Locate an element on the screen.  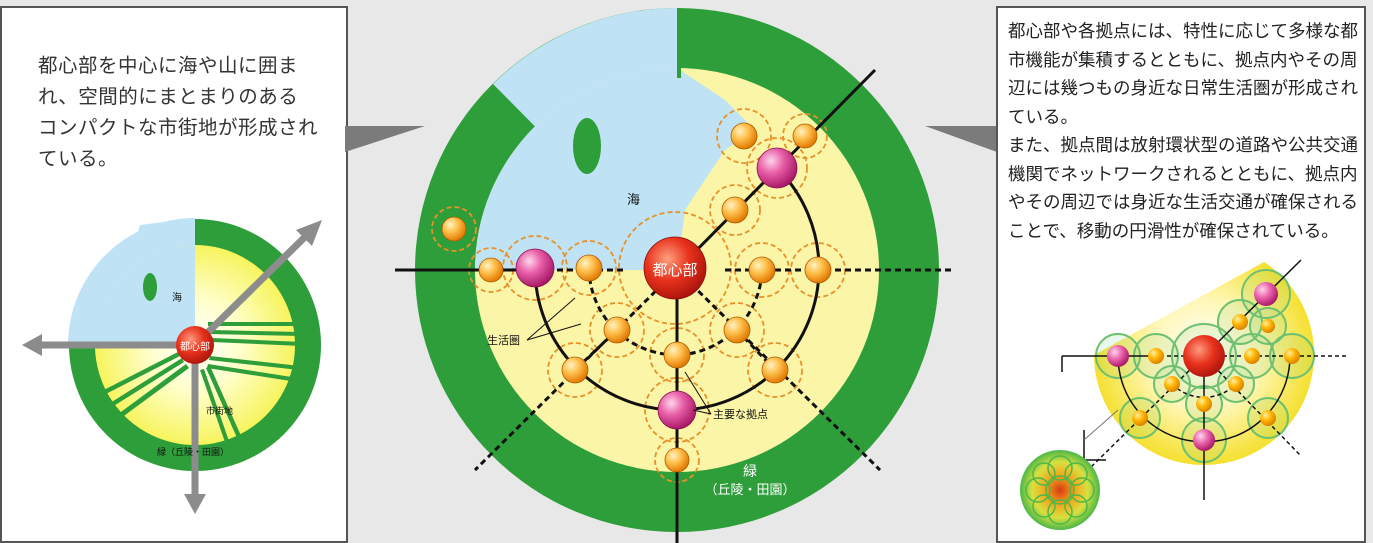
green-label-line1: 緑 is located at coordinates (750, 472).